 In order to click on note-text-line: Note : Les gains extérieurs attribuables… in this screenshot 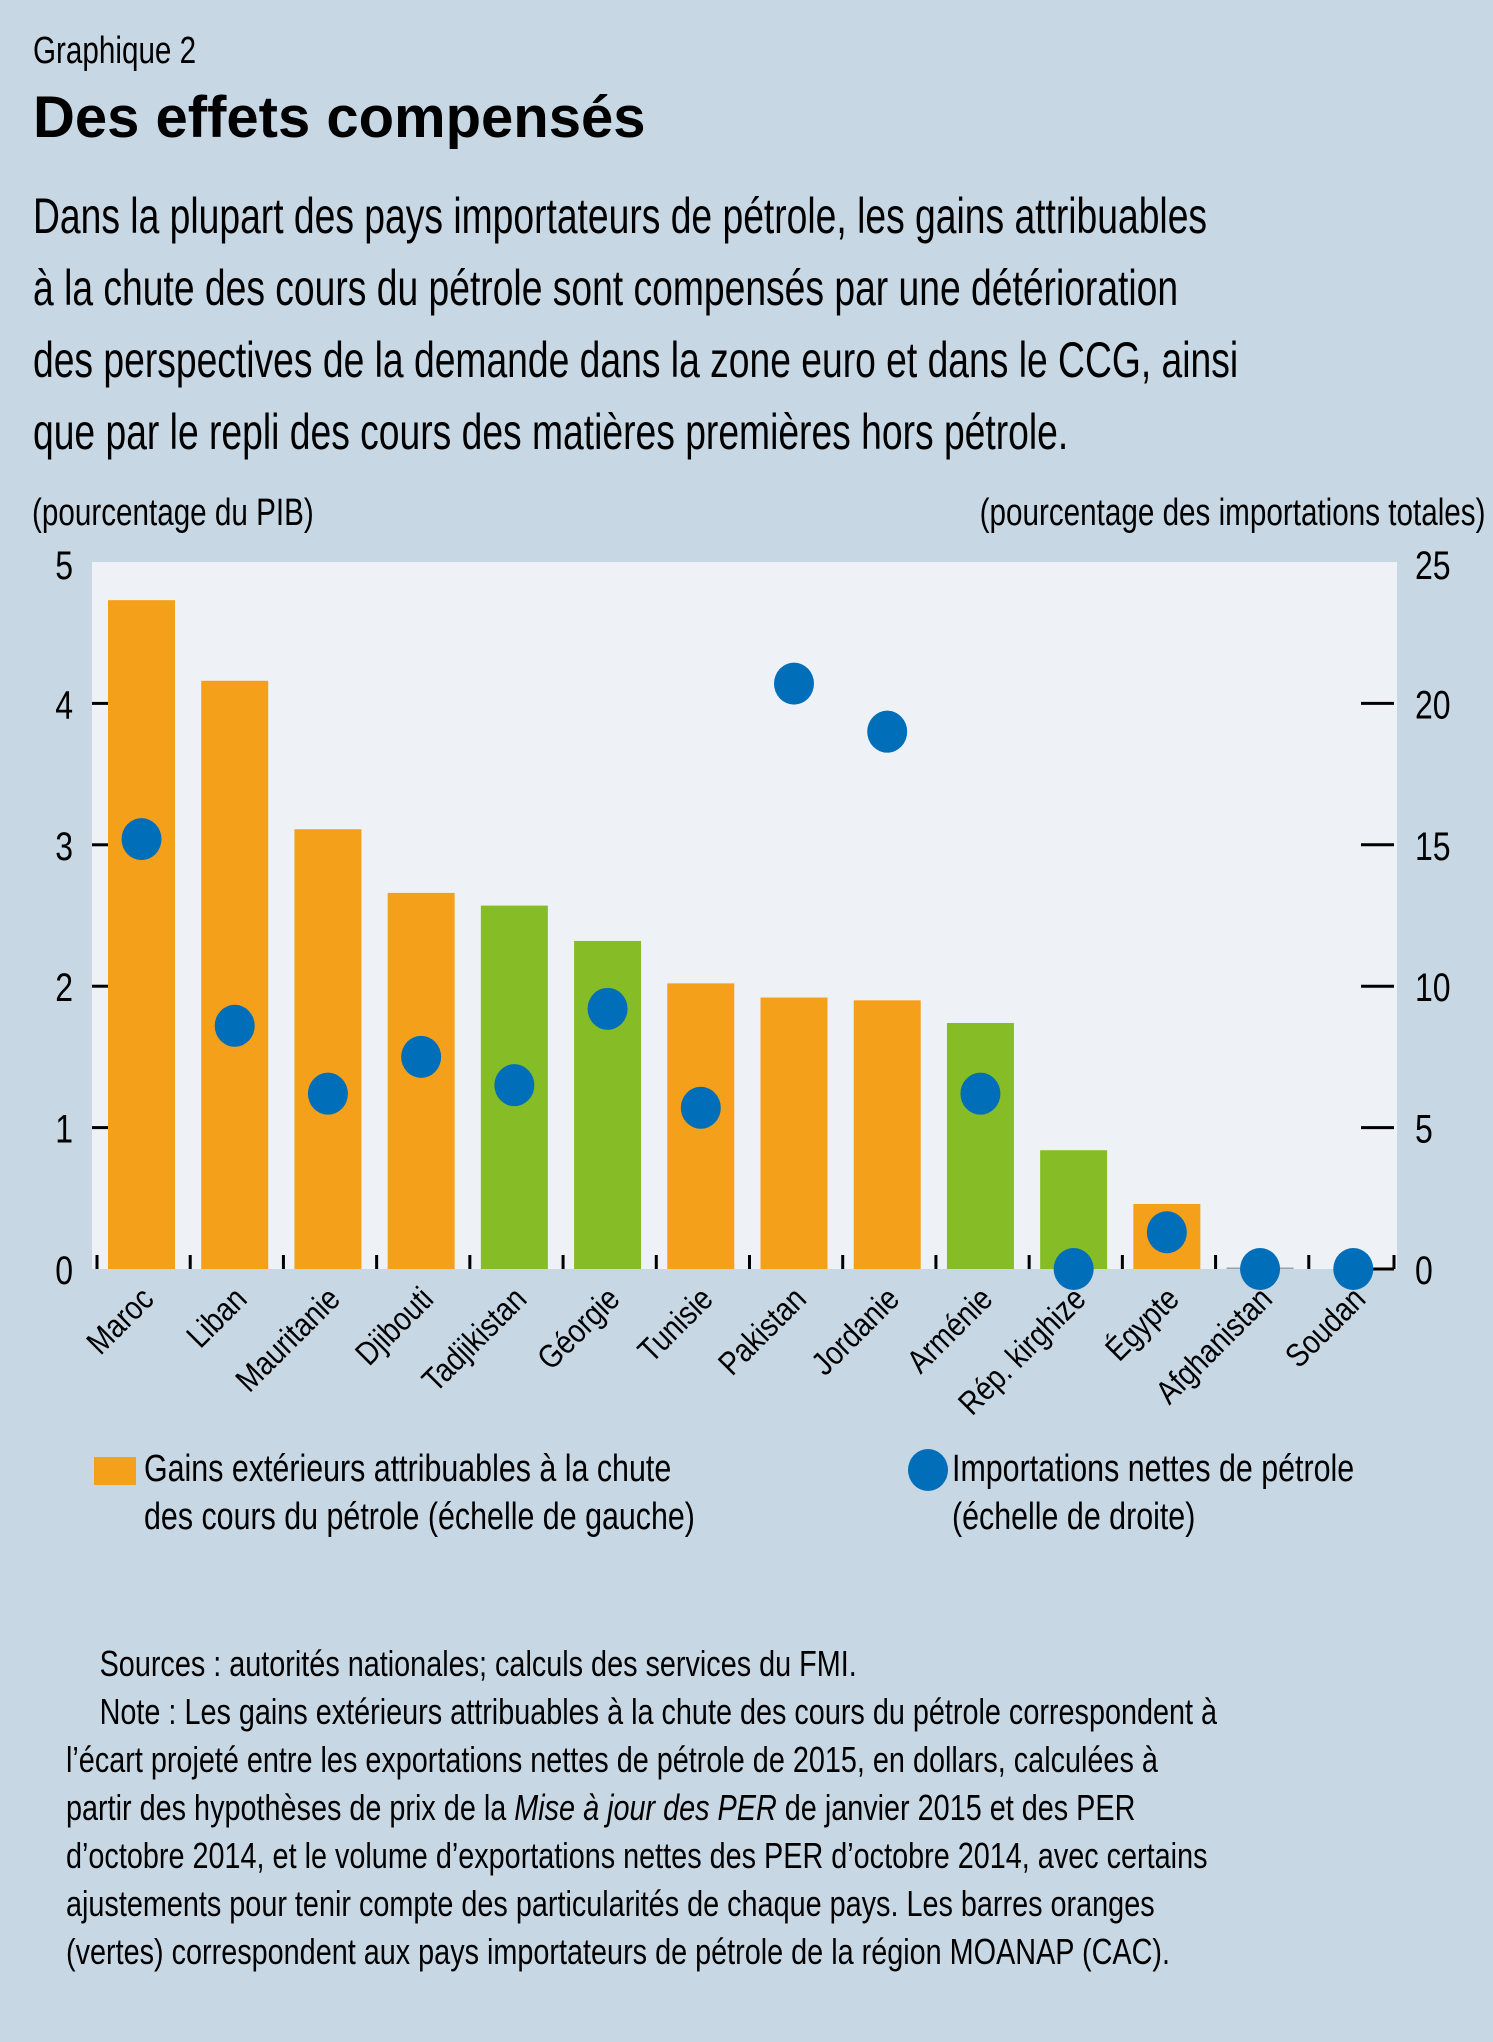, I will do `click(658, 1711)`.